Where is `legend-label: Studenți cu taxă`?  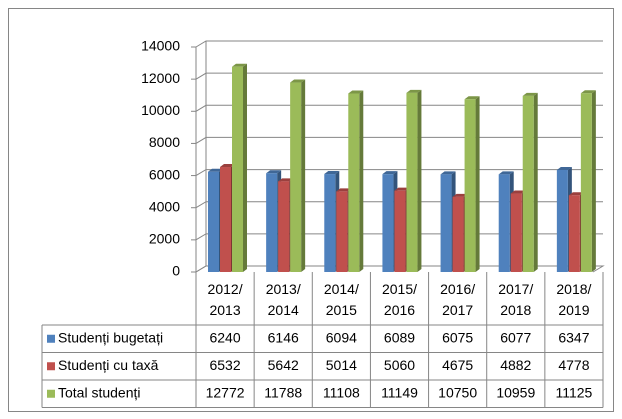
legend-label: Studenți cu taxă is located at coordinates (108, 365).